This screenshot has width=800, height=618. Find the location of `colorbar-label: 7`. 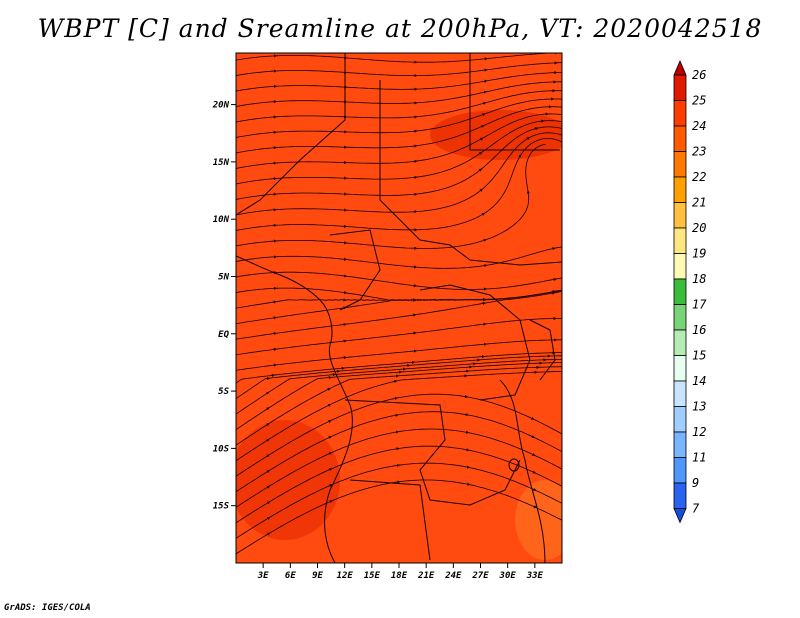

colorbar-label: 7 is located at coordinates (696, 509).